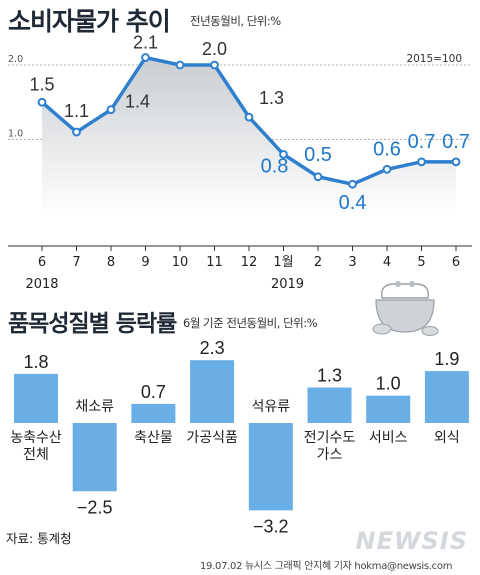 This screenshot has width=480, height=575. I want to click on bar-category-label: 외식, so click(447, 438).